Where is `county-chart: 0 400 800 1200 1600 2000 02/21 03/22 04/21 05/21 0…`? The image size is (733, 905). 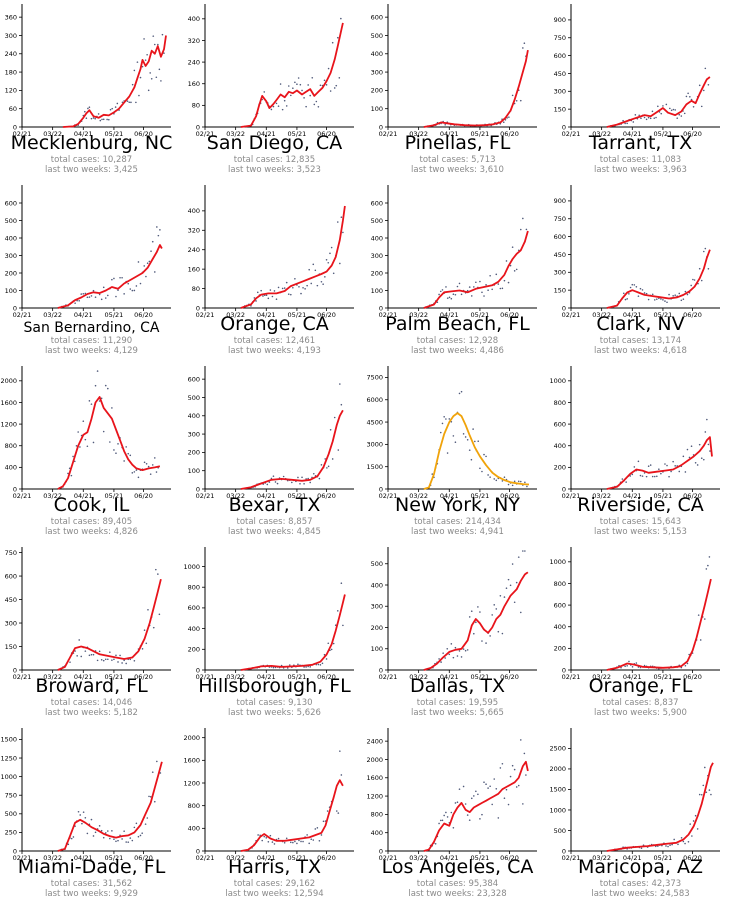 county-chart: 0 400 800 1200 1600 2000 02/21 03/22 04/21 05/21 0… is located at coordinates (91, 452).